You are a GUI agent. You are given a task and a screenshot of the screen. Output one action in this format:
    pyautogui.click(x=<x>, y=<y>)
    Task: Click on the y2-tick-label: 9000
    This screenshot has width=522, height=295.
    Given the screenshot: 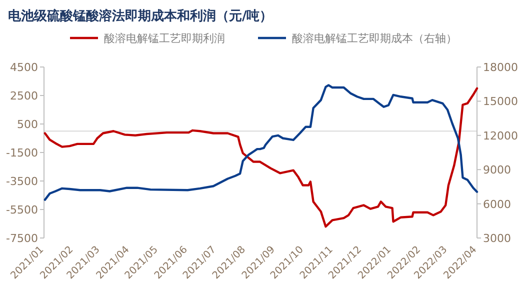 What is the action you would take?
    pyautogui.click(x=497, y=170)
    